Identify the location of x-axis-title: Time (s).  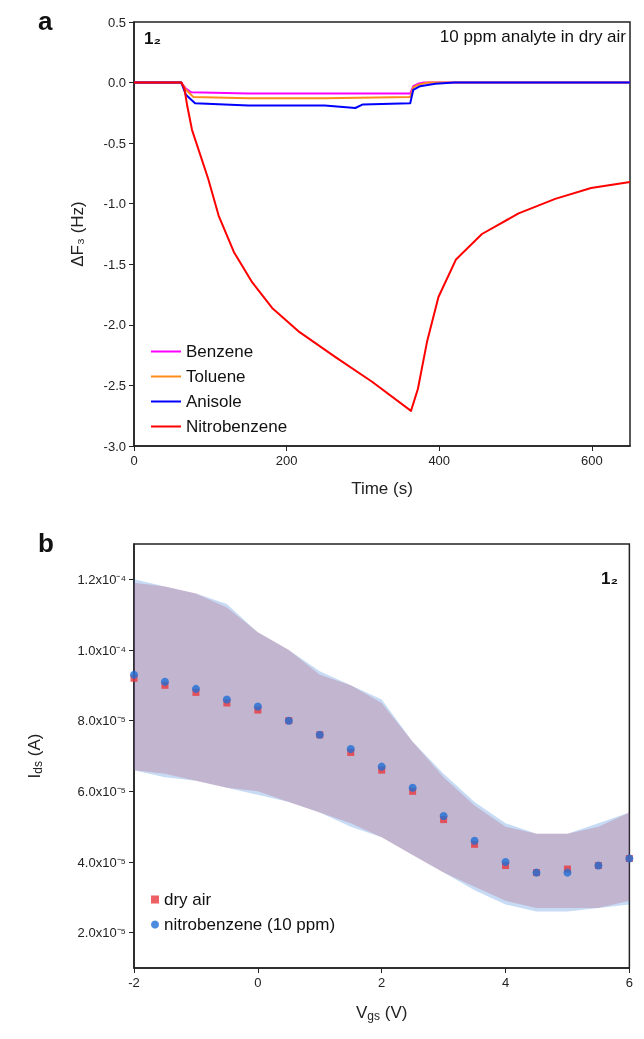
(382, 488).